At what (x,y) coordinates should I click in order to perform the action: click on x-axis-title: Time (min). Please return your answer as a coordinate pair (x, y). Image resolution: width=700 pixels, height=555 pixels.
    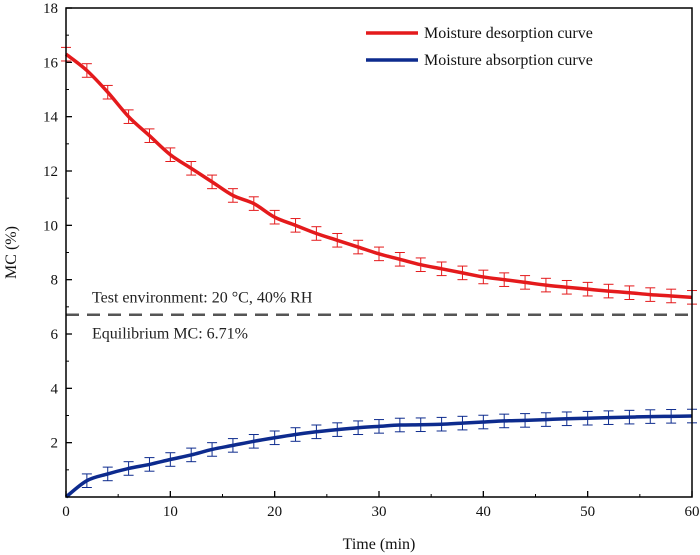
    Looking at the image, I should click on (379, 544).